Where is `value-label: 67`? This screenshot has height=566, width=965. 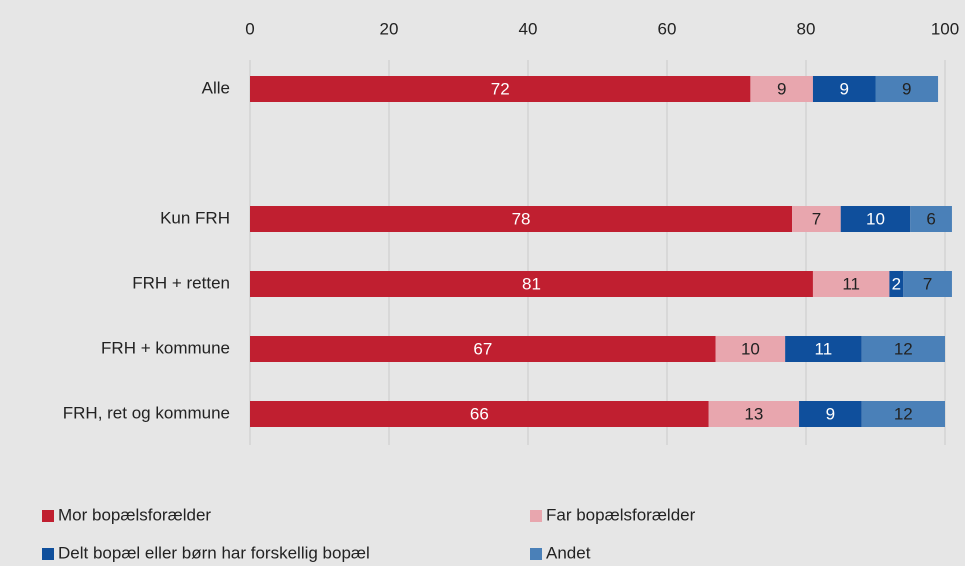
value-label: 67 is located at coordinates (482, 348).